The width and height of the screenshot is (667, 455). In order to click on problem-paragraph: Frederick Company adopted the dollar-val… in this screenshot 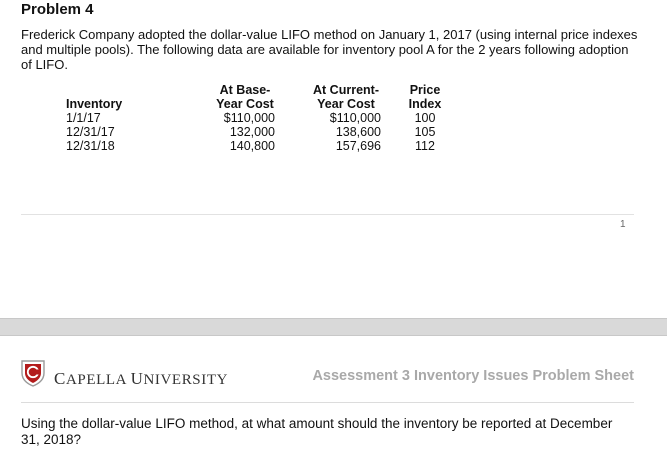, I will do `click(329, 49)`.